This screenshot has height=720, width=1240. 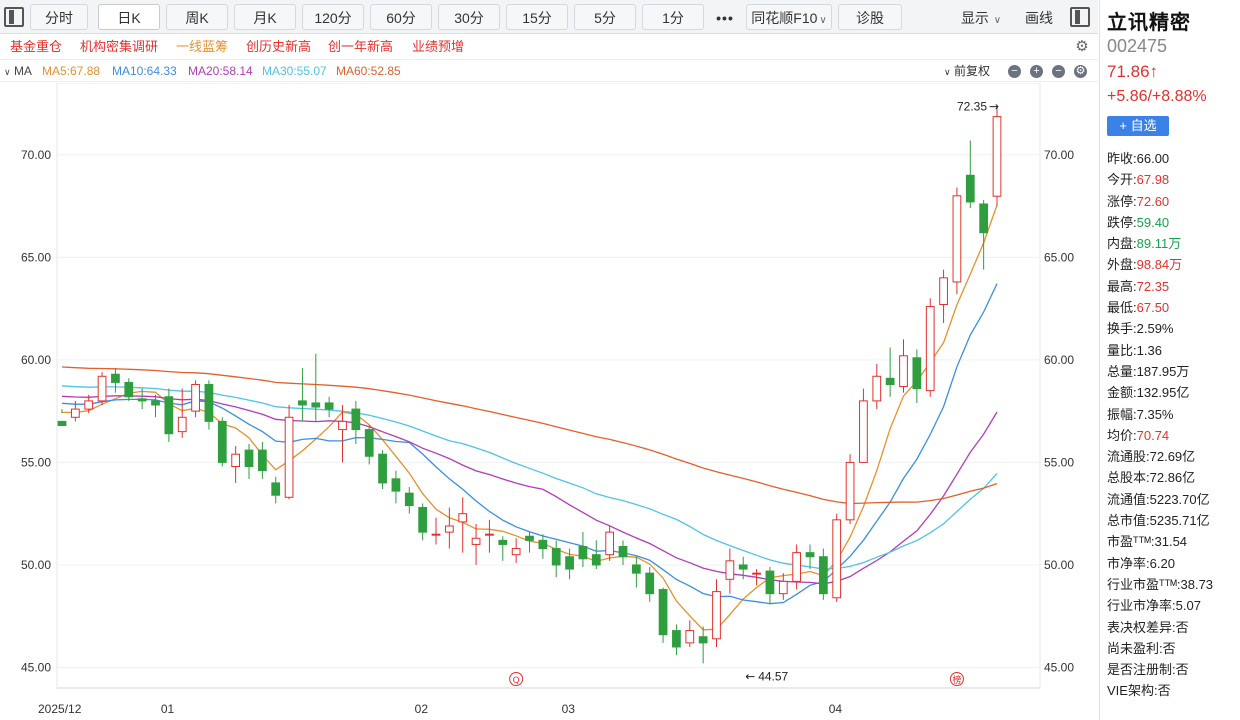 What do you see at coordinates (197, 17) in the screenshot?
I see `tab-period: 周K` at bounding box center [197, 17].